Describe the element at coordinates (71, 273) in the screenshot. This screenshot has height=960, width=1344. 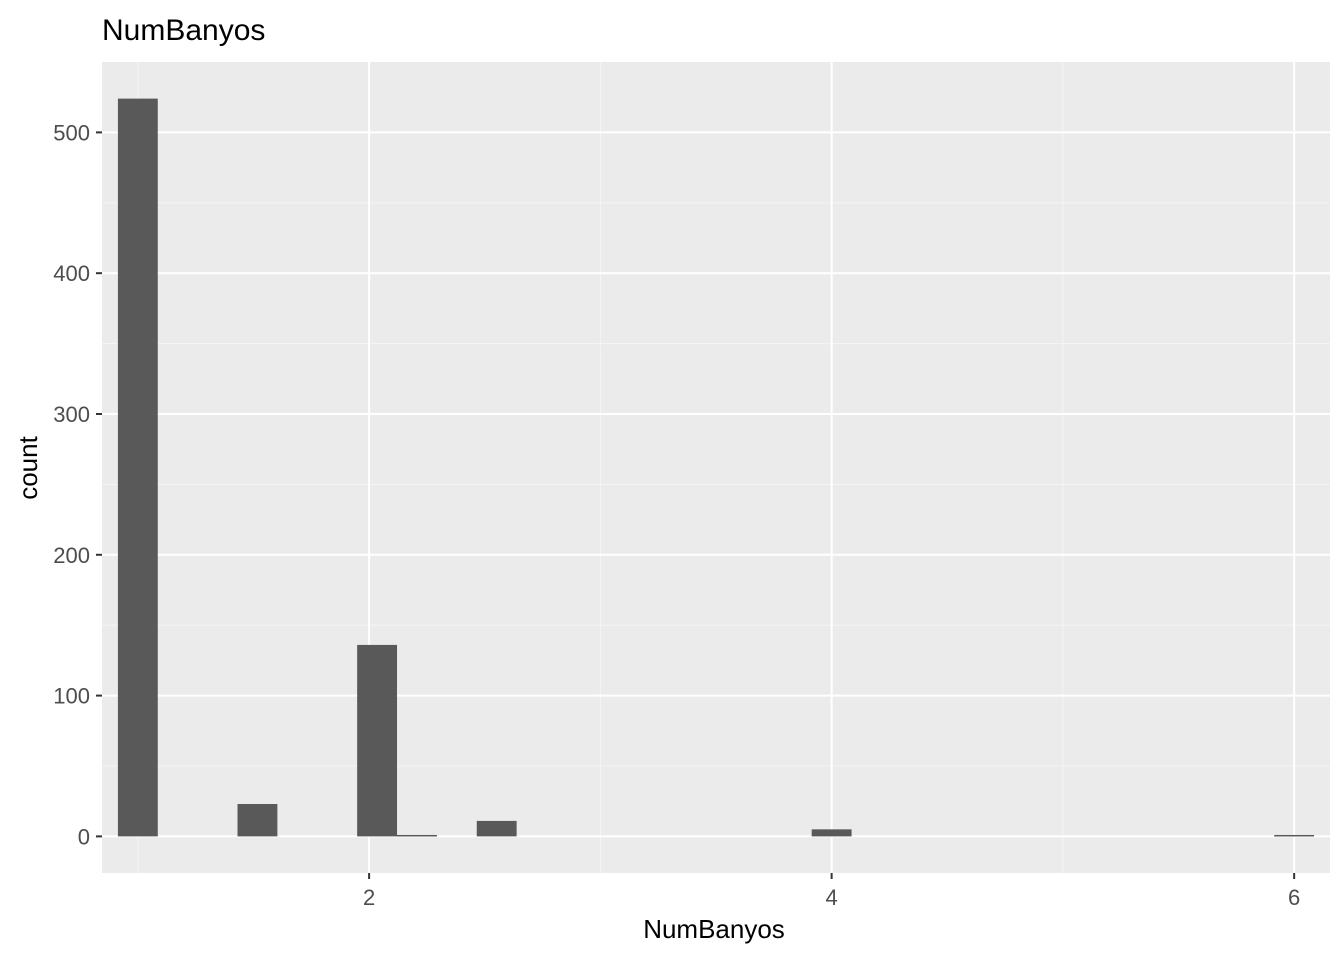
I see `y-tick-label: 400` at that location.